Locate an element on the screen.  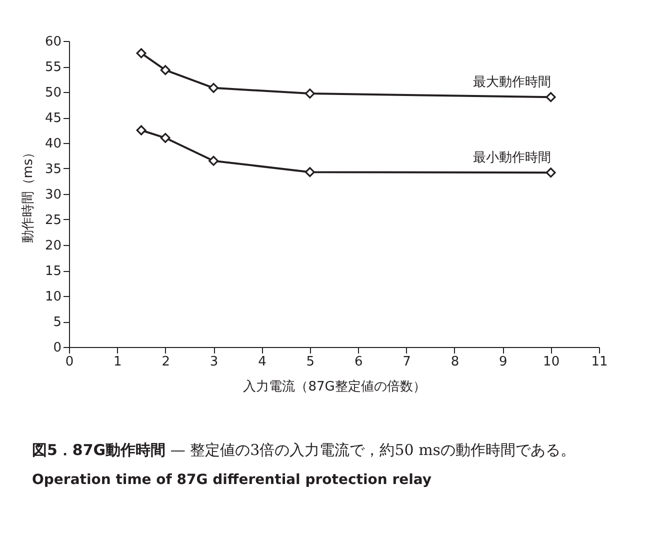
x-tick-label: 5 is located at coordinates (310, 362).